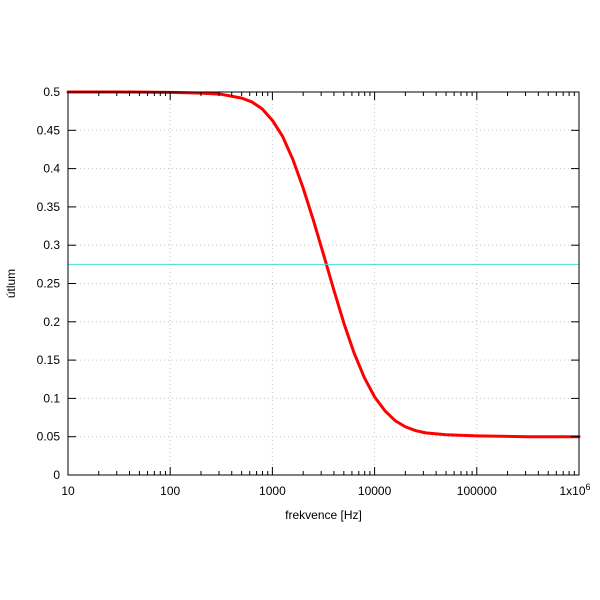 Image resolution: width=600 pixels, height=600 pixels. I want to click on x-tick-label: 10, so click(68, 491).